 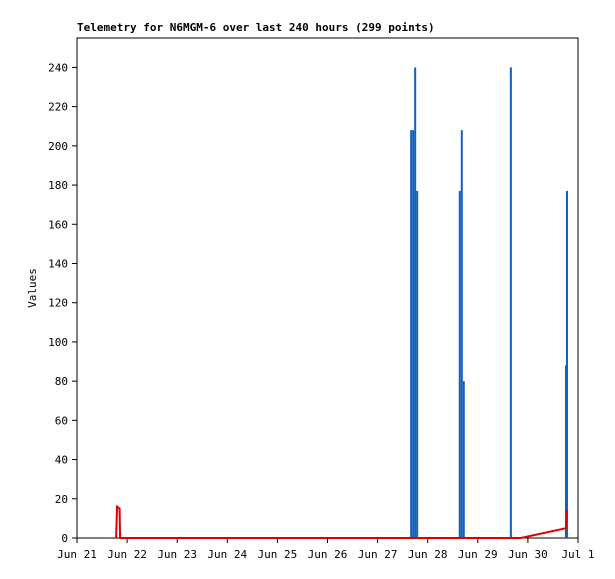 What do you see at coordinates (58, 185) in the screenshot?
I see `y-tick-label: 180` at bounding box center [58, 185].